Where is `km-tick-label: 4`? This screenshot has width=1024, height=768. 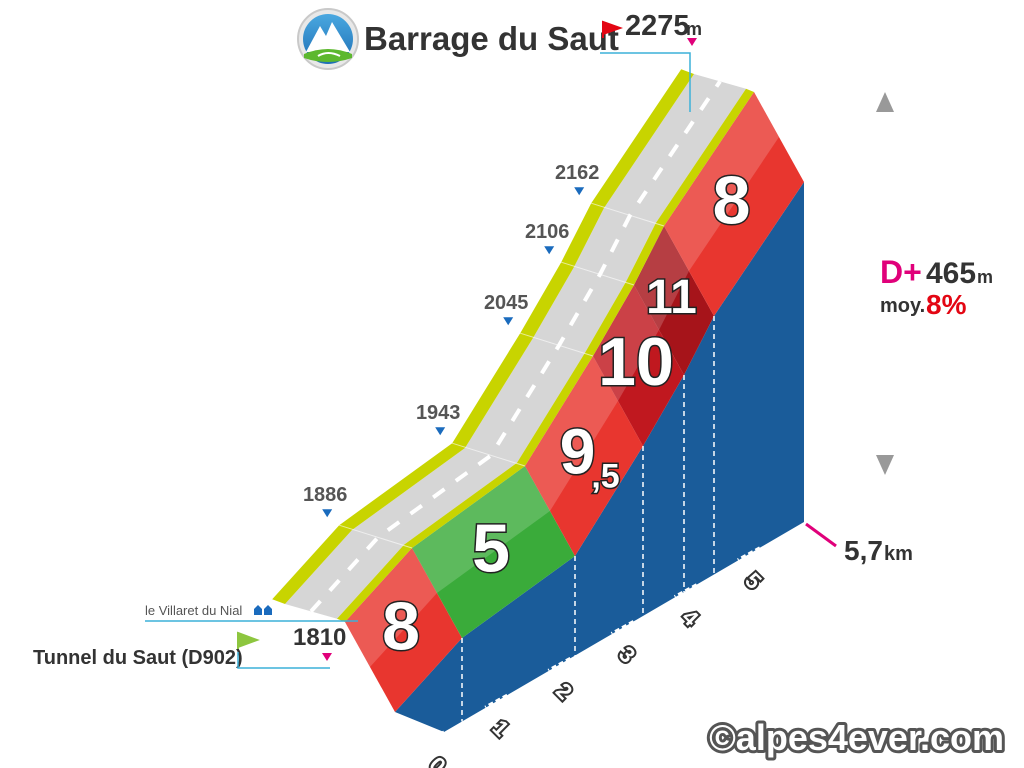
km-tick-label: 4 is located at coordinates (690, 617).